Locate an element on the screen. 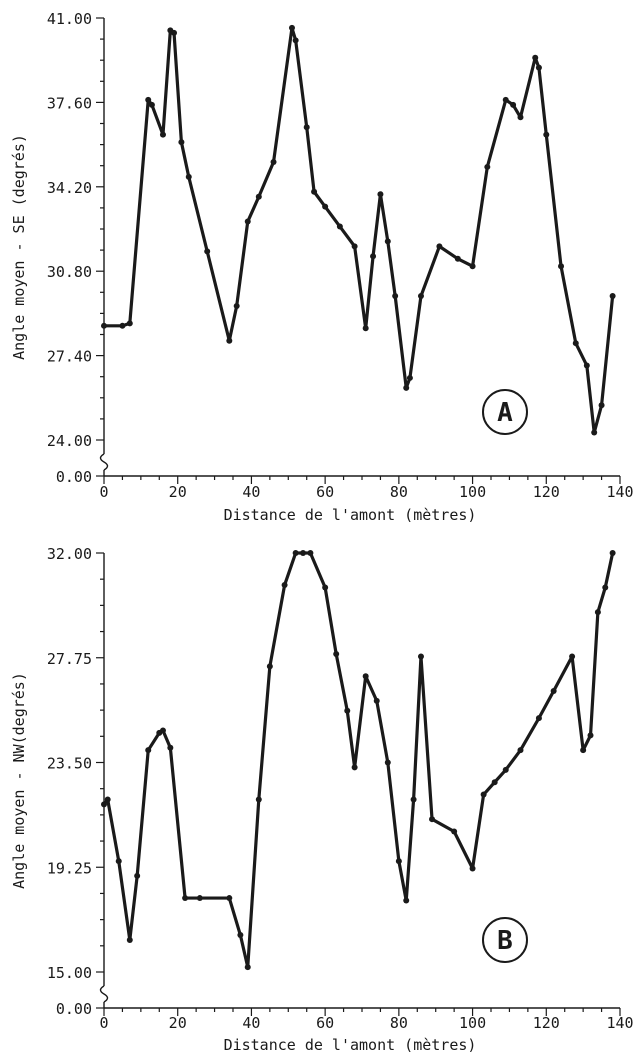 The width and height of the screenshot is (636, 1056). y-tick-label: 37.60 is located at coordinates (69, 103).